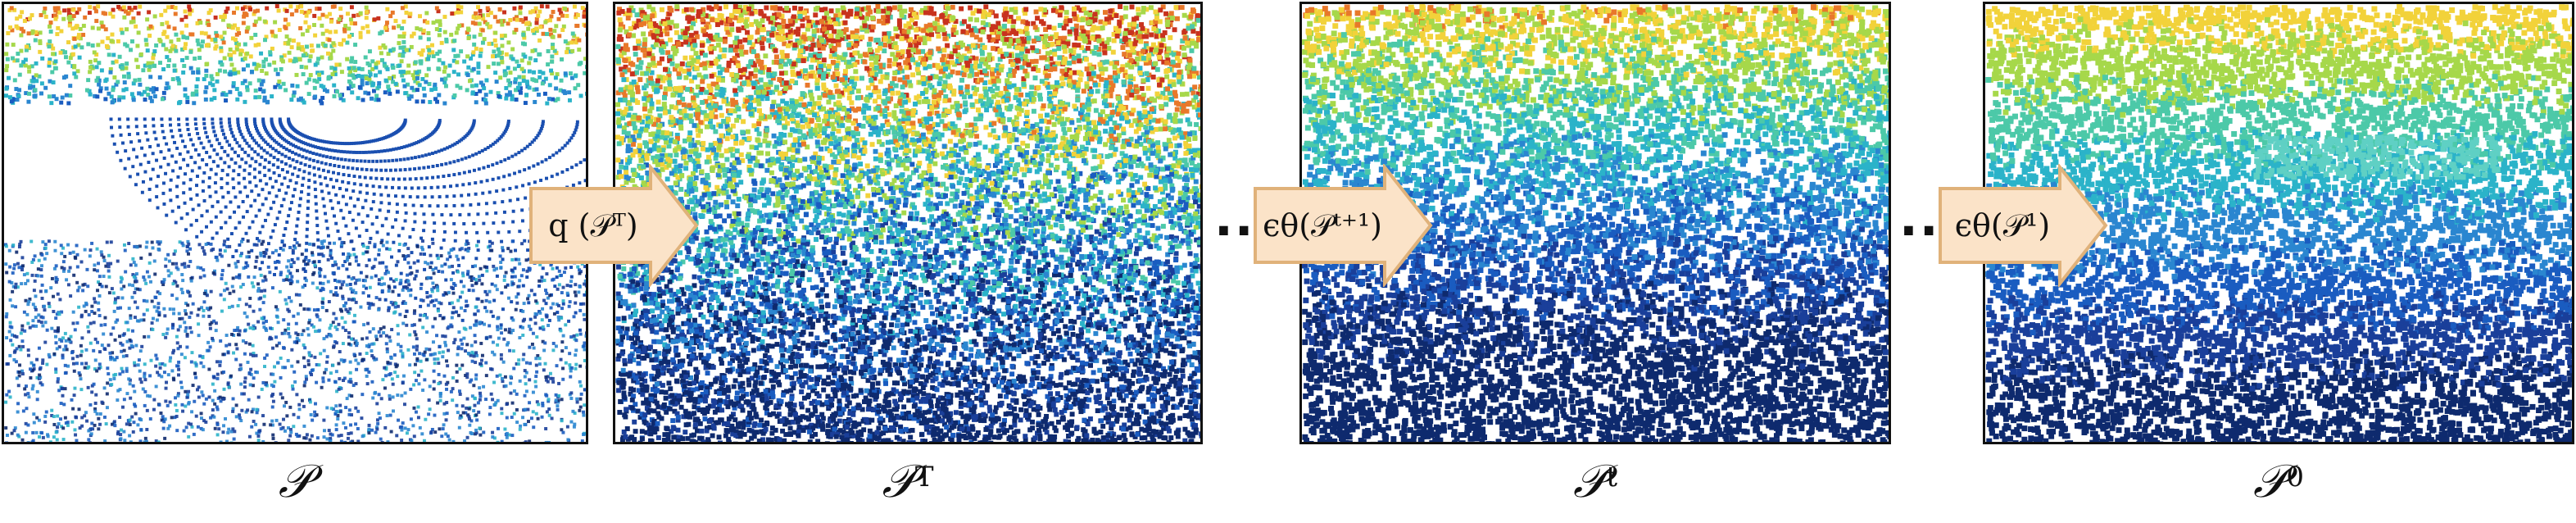 The height and width of the screenshot is (523, 2576). Describe the element at coordinates (924, 477) in the screenshot. I see `caption-noisy-sup: T` at that location.